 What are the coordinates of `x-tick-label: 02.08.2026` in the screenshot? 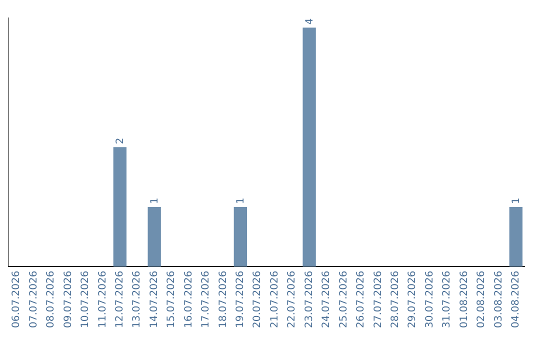 It's located at (482, 299).